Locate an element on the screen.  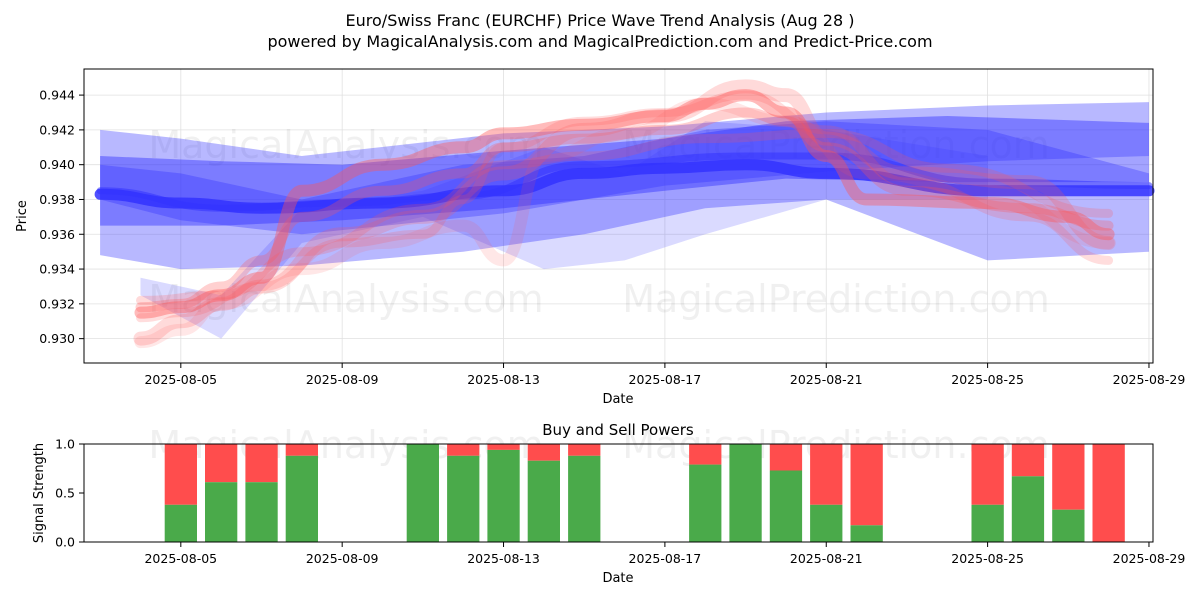
price-y-tick-label: 0.942 is located at coordinates (57, 129).